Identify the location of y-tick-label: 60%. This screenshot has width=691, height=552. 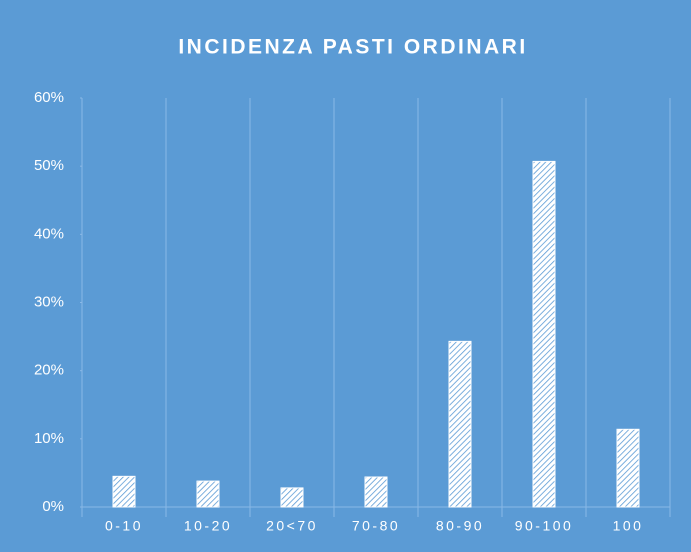
(49, 97).